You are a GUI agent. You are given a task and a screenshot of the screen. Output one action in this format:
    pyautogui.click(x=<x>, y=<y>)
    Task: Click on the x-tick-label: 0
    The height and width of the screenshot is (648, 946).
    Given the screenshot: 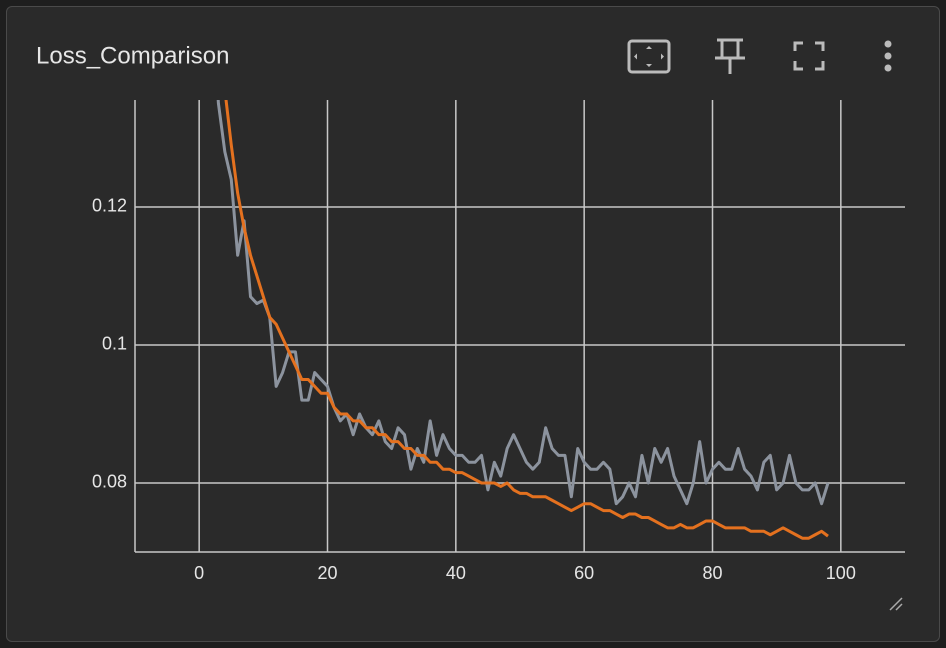 What is the action you would take?
    pyautogui.click(x=199, y=573)
    